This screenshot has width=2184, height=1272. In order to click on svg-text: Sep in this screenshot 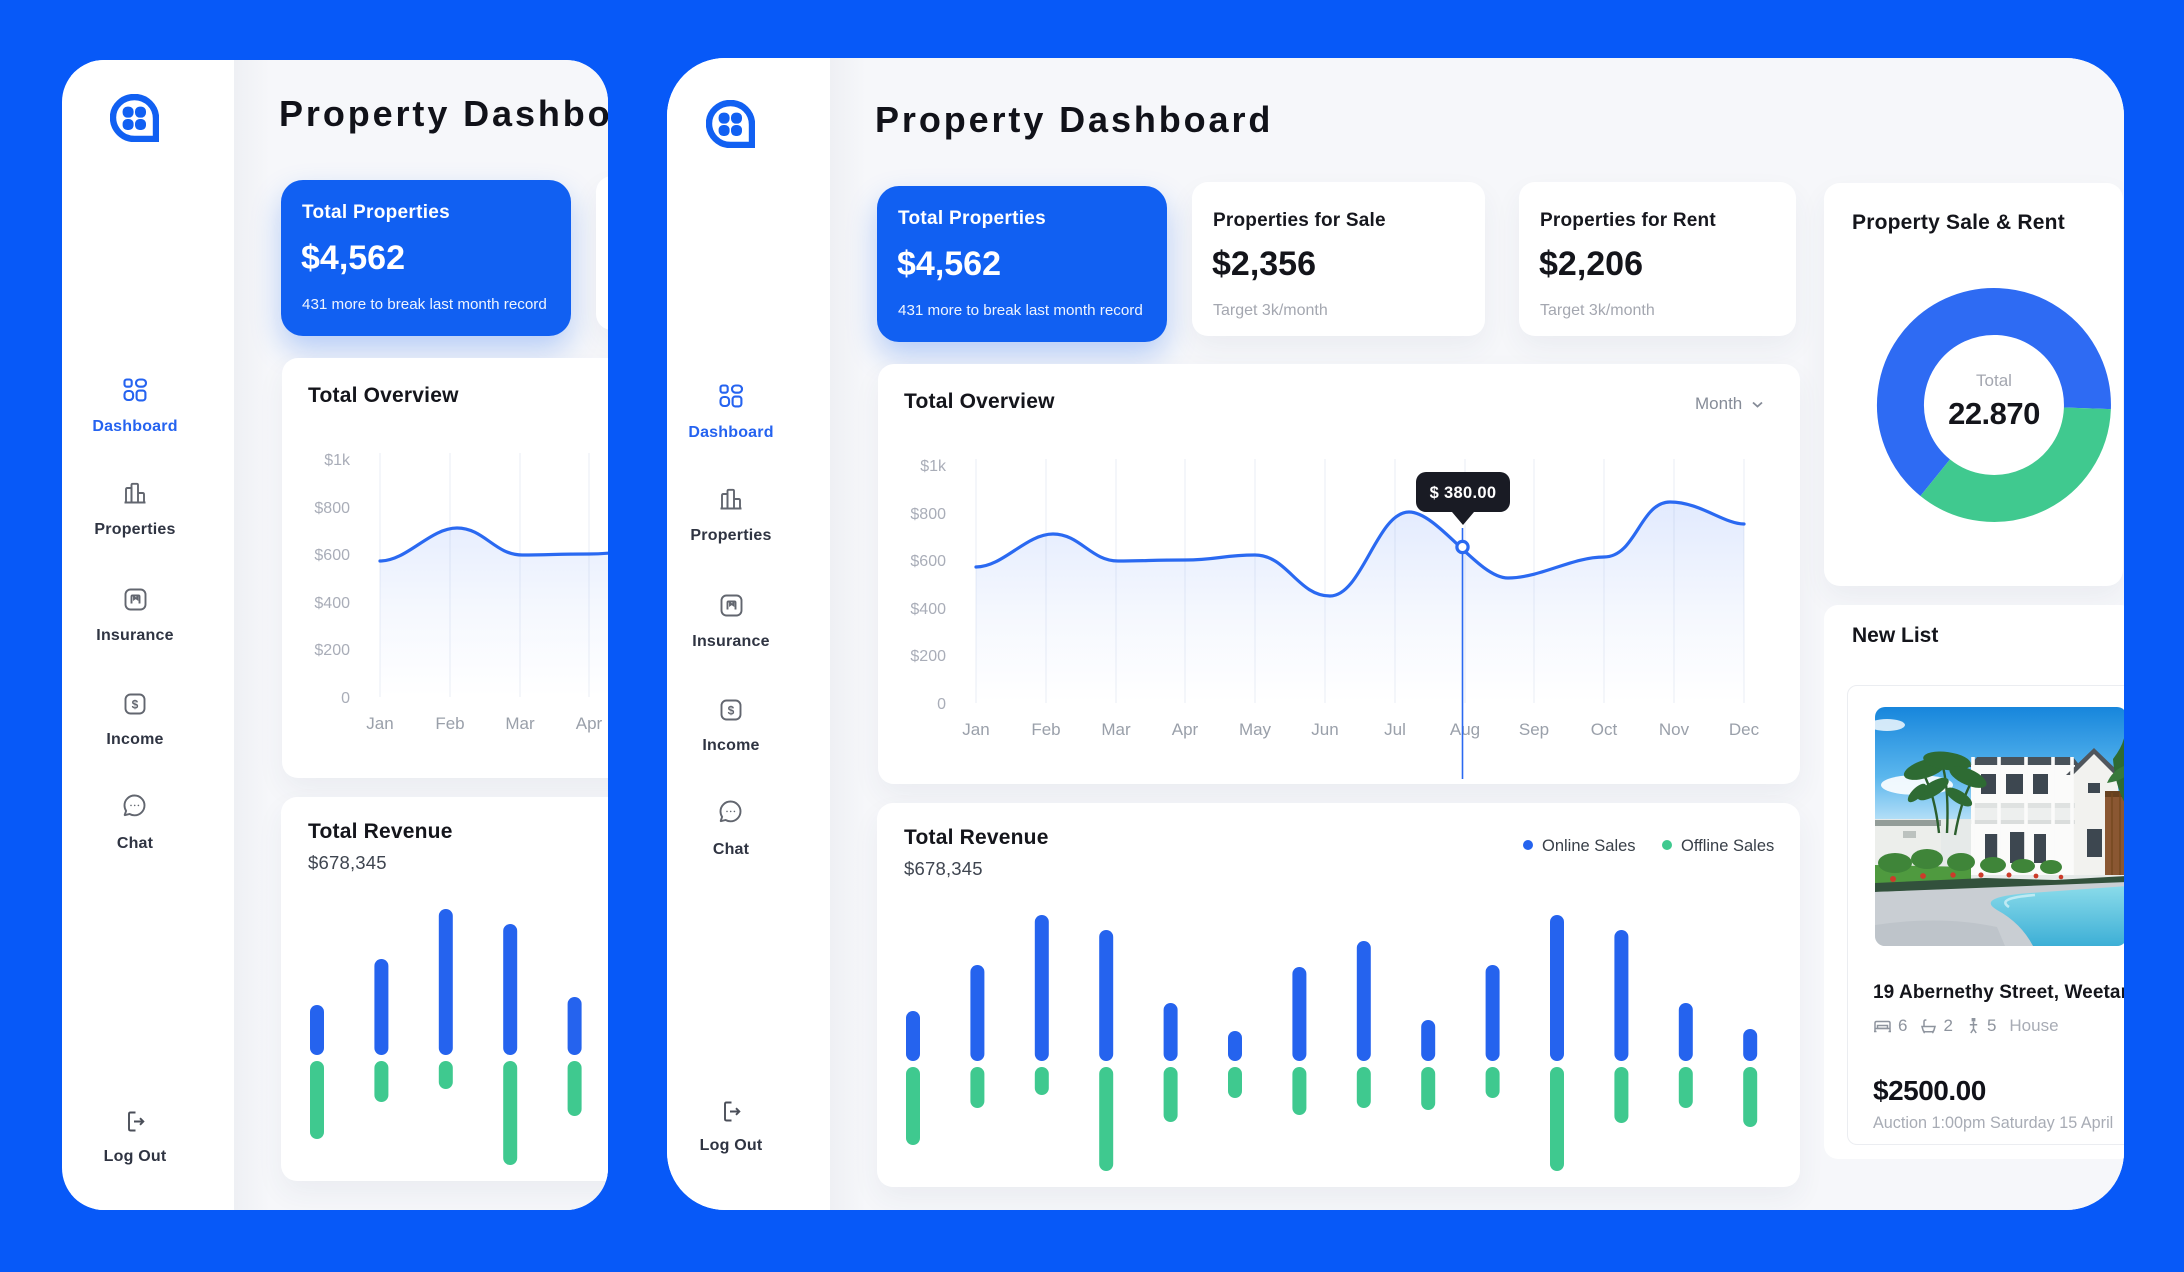, I will do `click(1534, 729)`.